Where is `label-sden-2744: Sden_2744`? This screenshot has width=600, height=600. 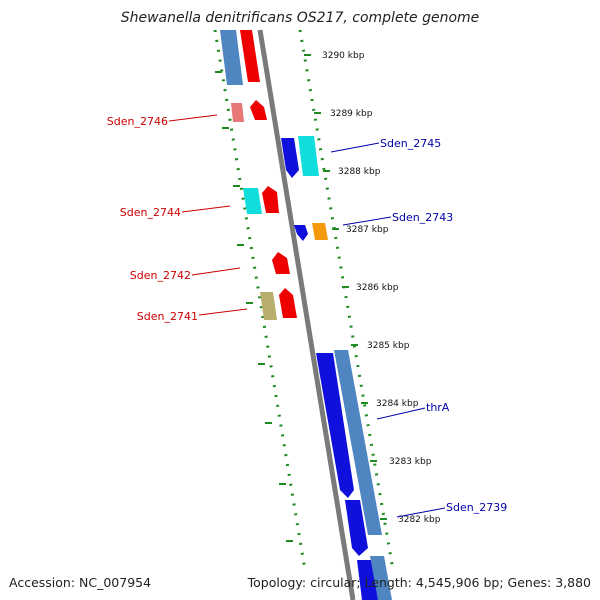
label-sden-2744: Sden_2744 is located at coordinates (175, 212).